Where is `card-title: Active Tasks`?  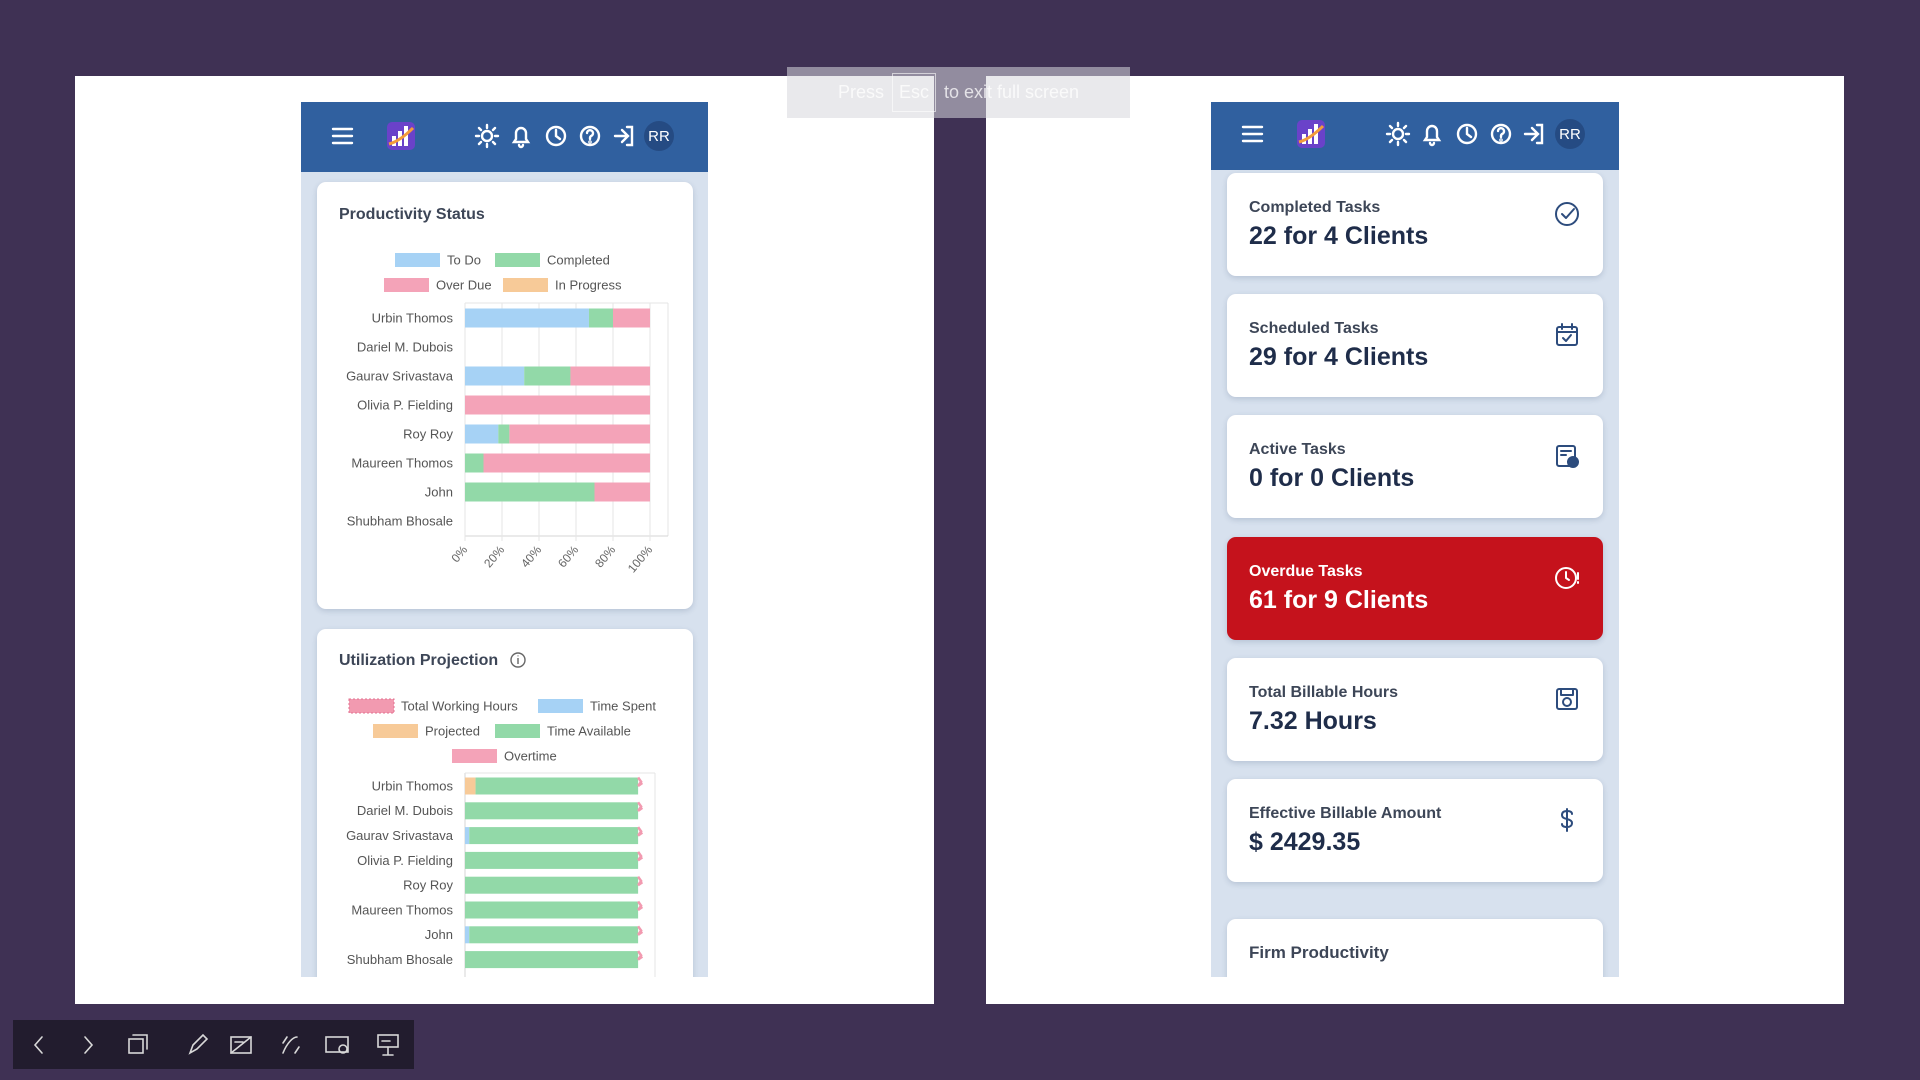 card-title: Active Tasks is located at coordinates (1297, 450).